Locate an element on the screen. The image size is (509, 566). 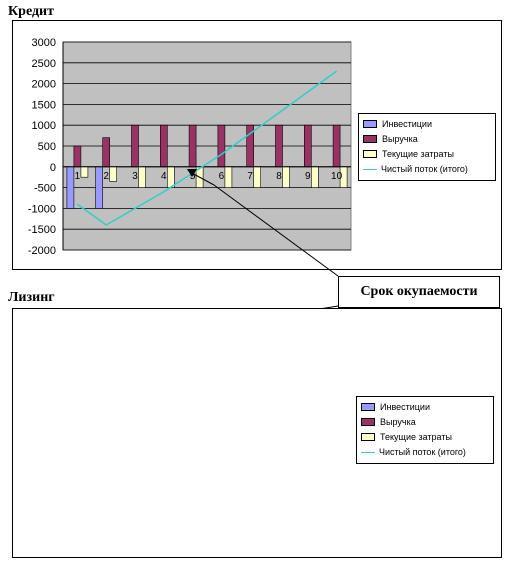
credit-y-tick-label: -1500 is located at coordinates (42, 230).